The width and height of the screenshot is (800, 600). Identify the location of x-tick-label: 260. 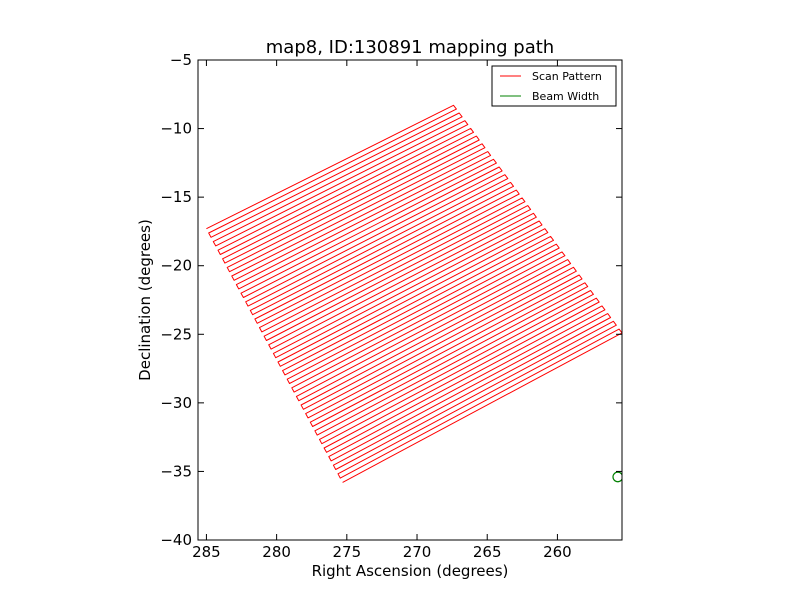
(557, 552).